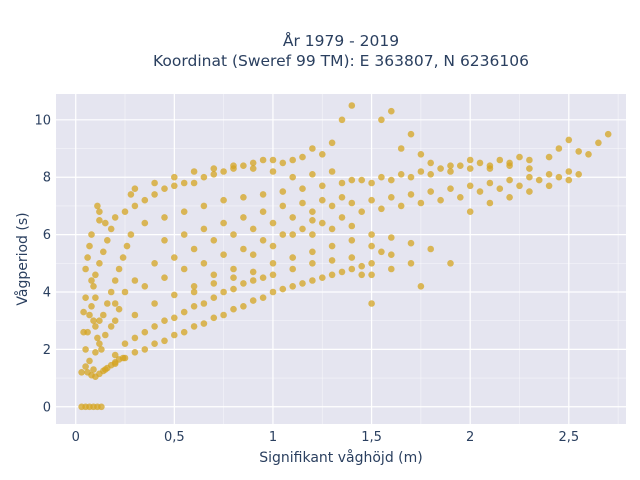 The width and height of the screenshot is (640, 480). Describe the element at coordinates (76, 437) in the screenshot. I see `x-tick-label: 0` at that location.